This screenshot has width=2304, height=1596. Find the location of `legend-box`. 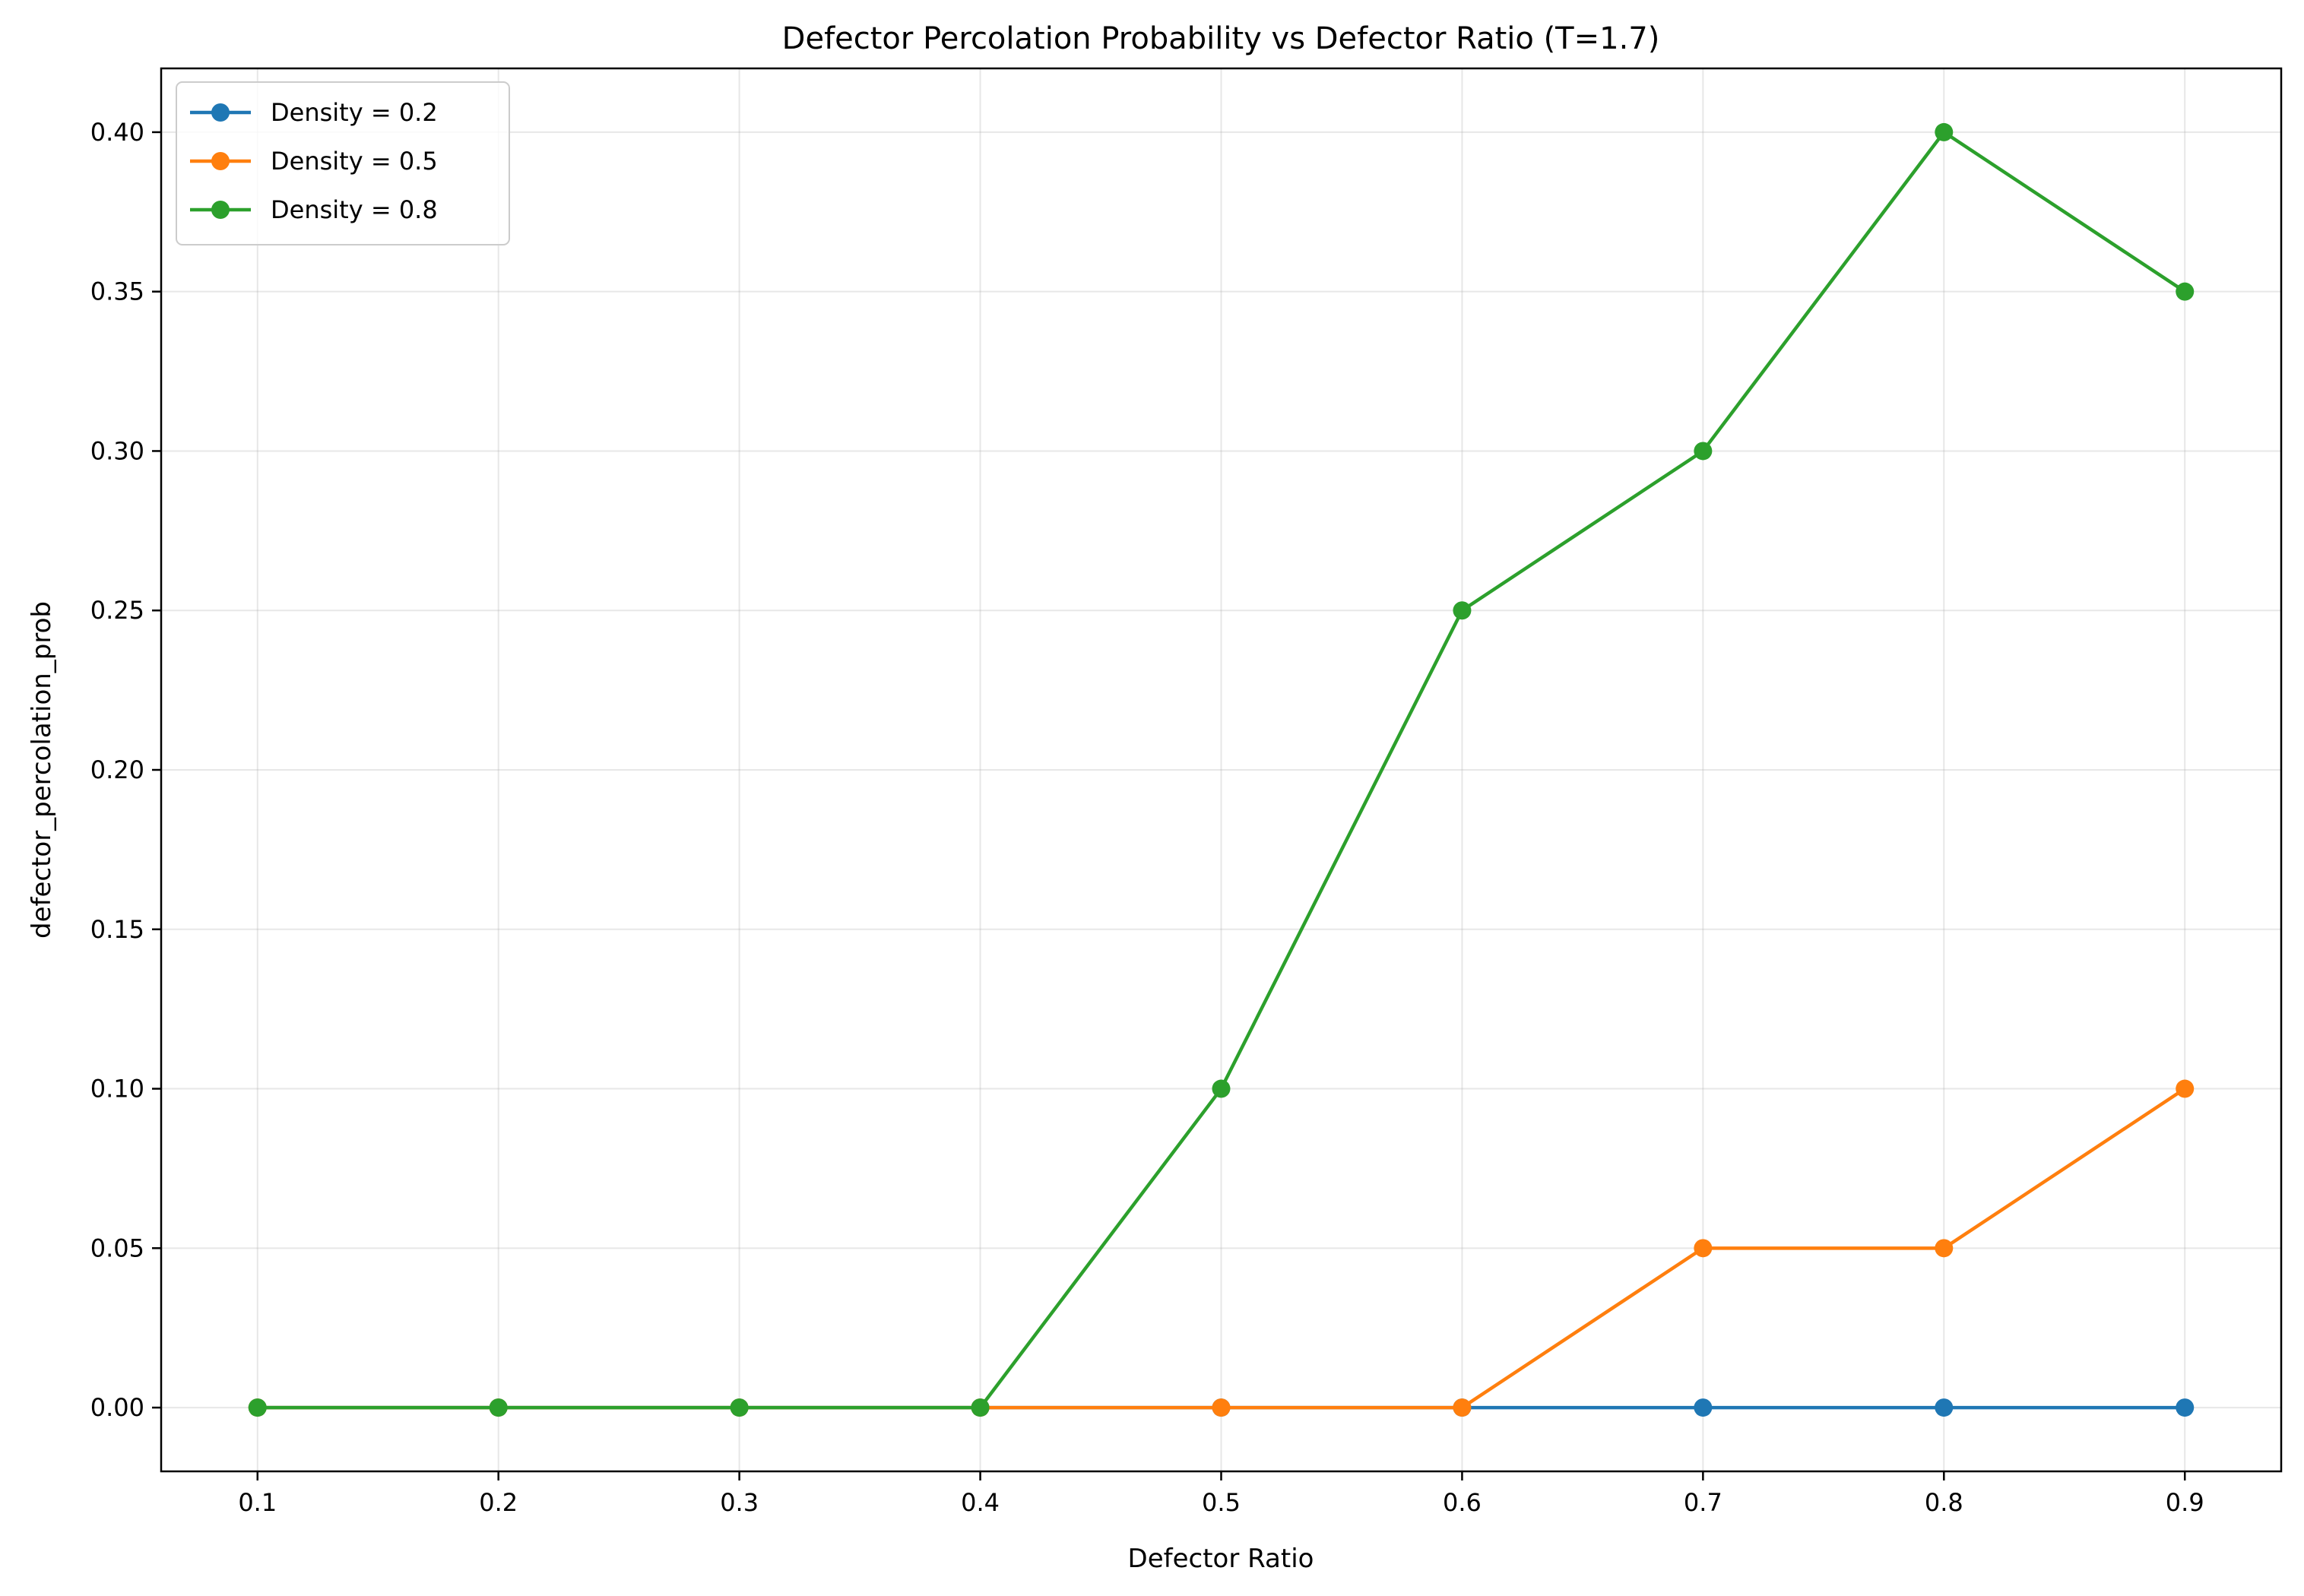

legend-box is located at coordinates (343, 163).